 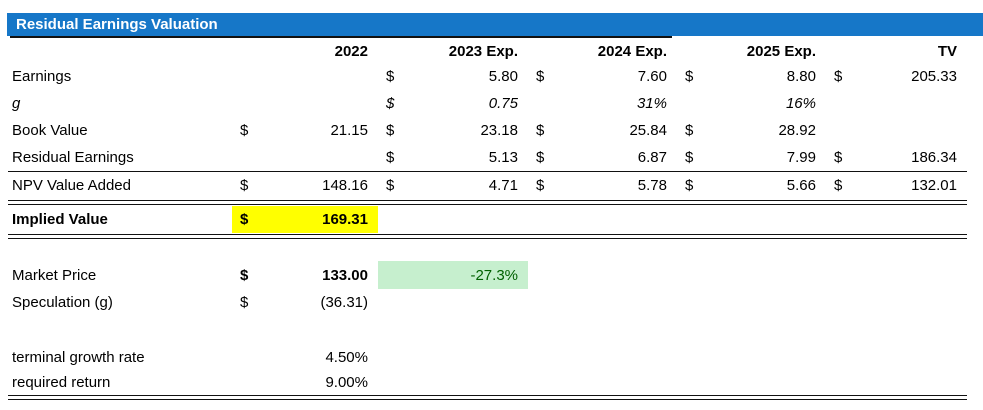 I want to click on cell-book-value-2024: $ 25.84, so click(x=602, y=130).